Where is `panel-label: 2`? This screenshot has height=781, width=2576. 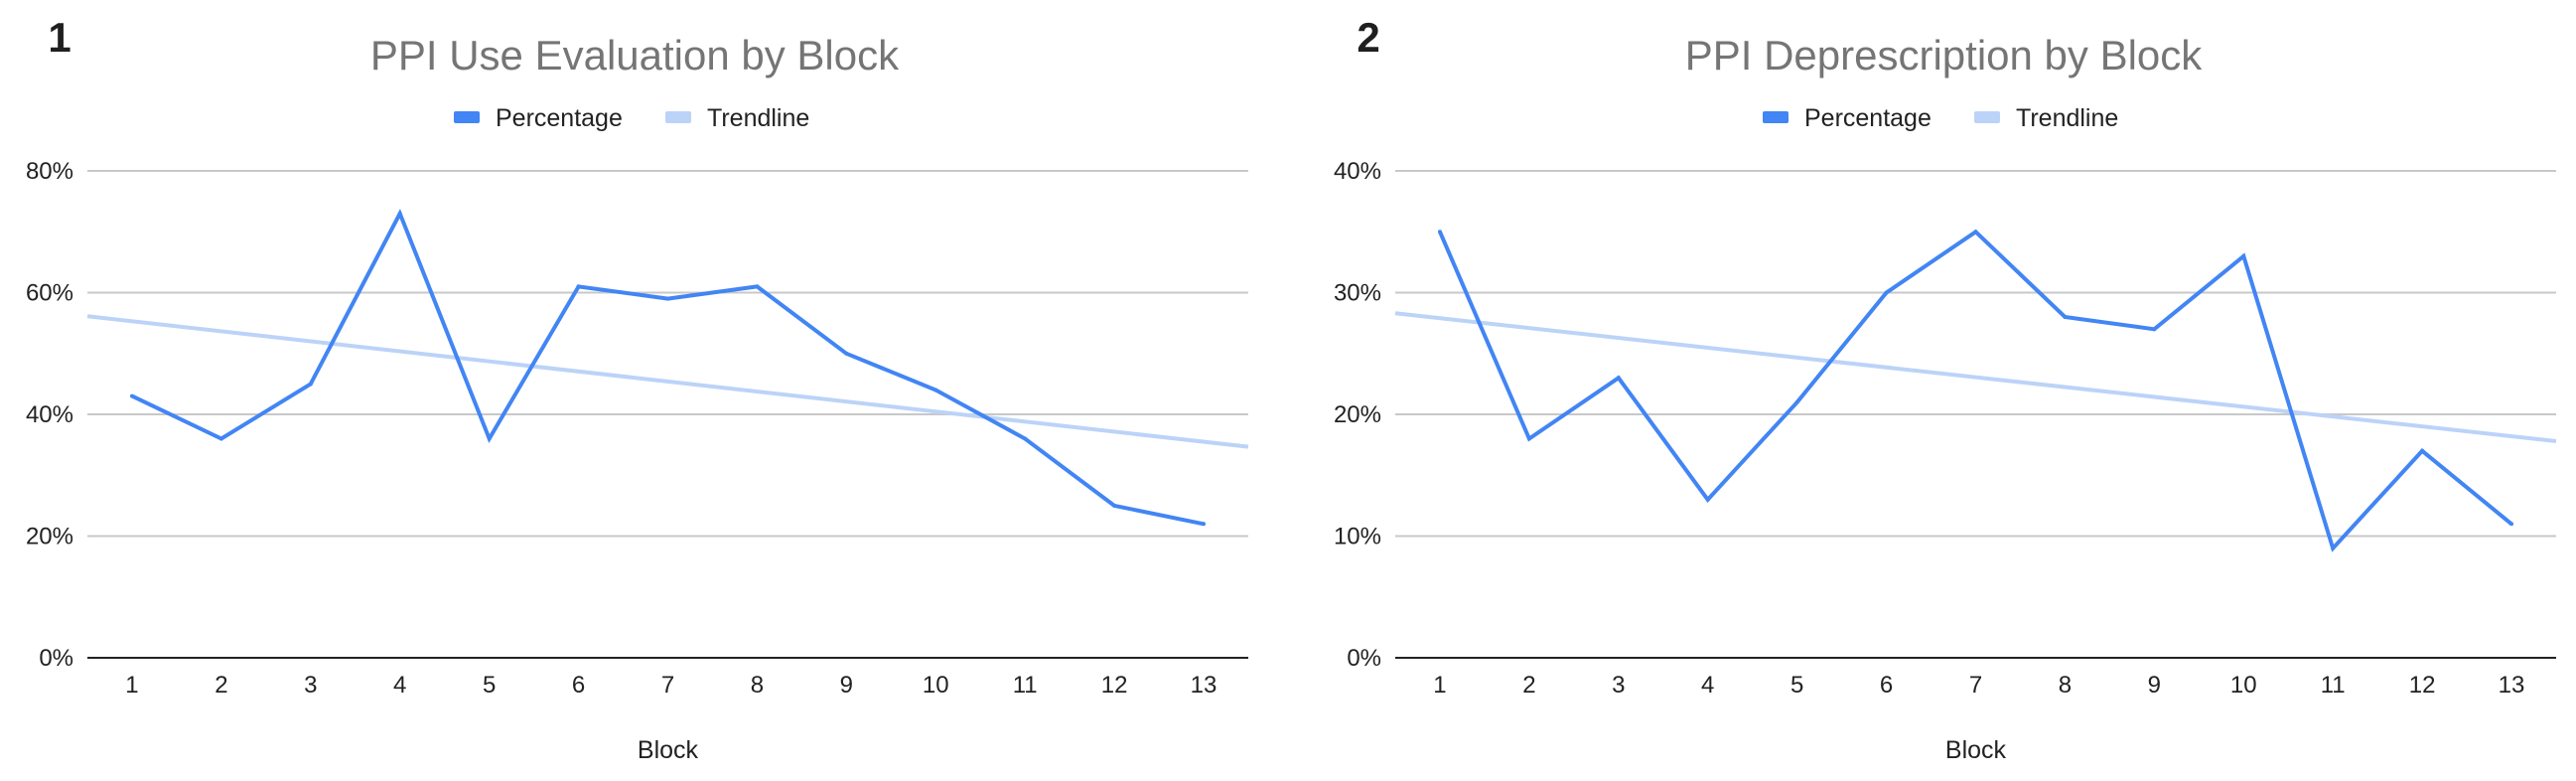 panel-label: 2 is located at coordinates (1368, 37).